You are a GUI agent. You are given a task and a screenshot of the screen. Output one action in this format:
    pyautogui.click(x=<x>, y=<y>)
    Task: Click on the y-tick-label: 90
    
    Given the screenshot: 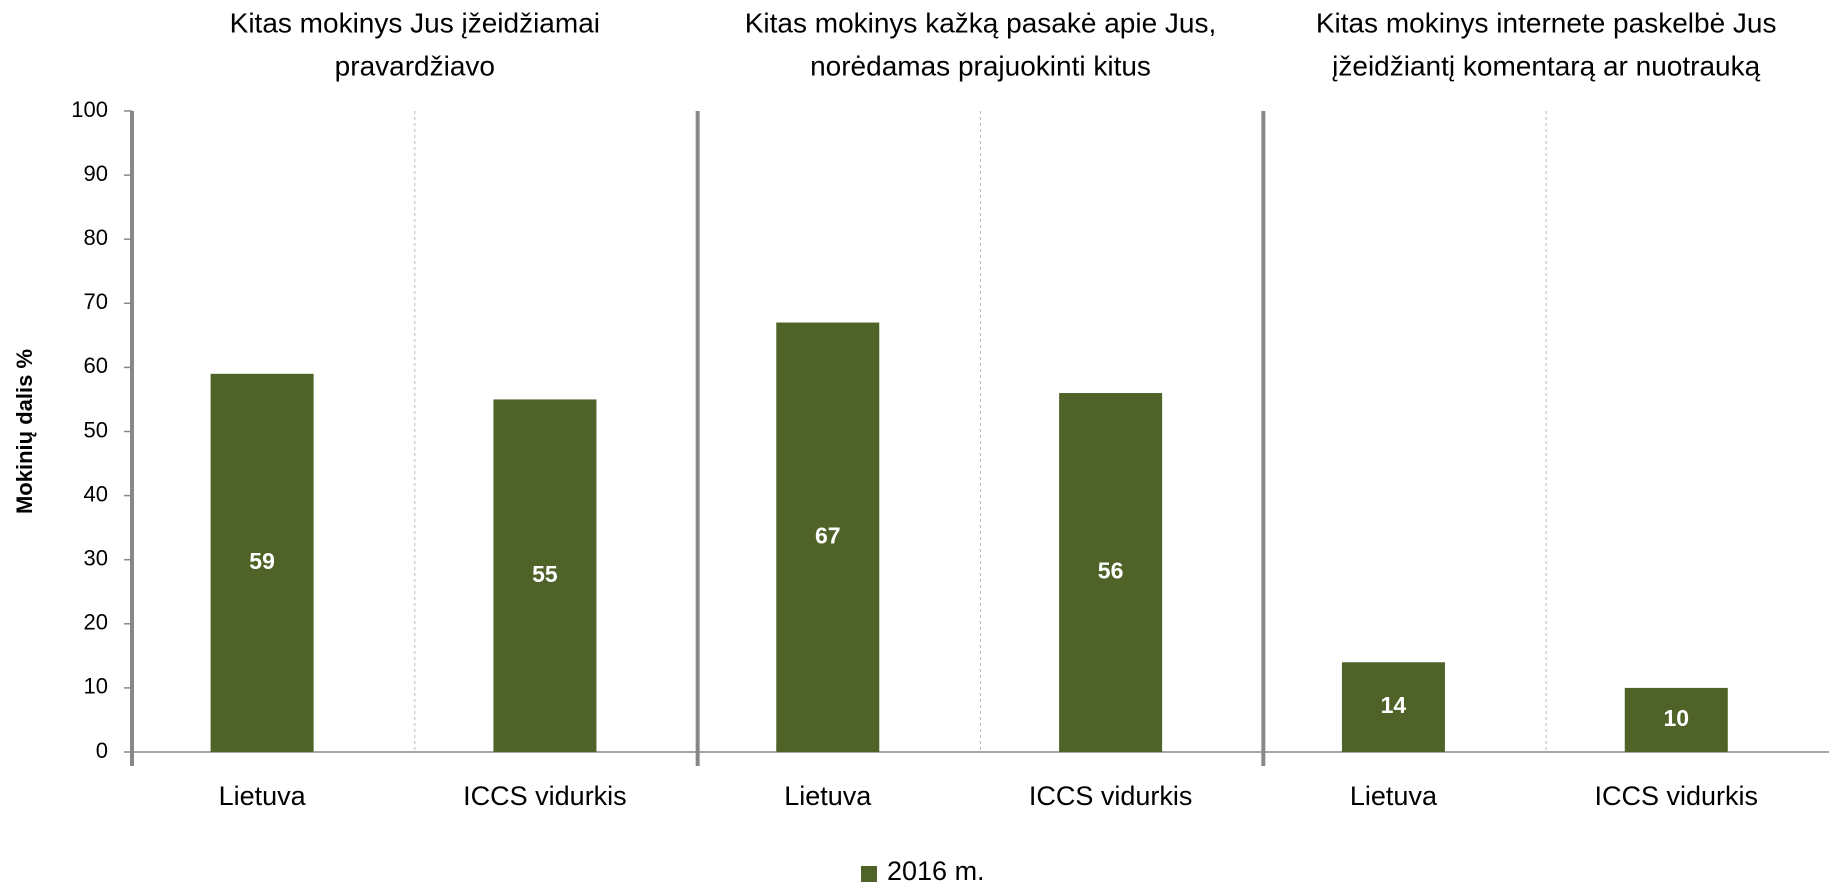 What is the action you would take?
    pyautogui.click(x=96, y=173)
    